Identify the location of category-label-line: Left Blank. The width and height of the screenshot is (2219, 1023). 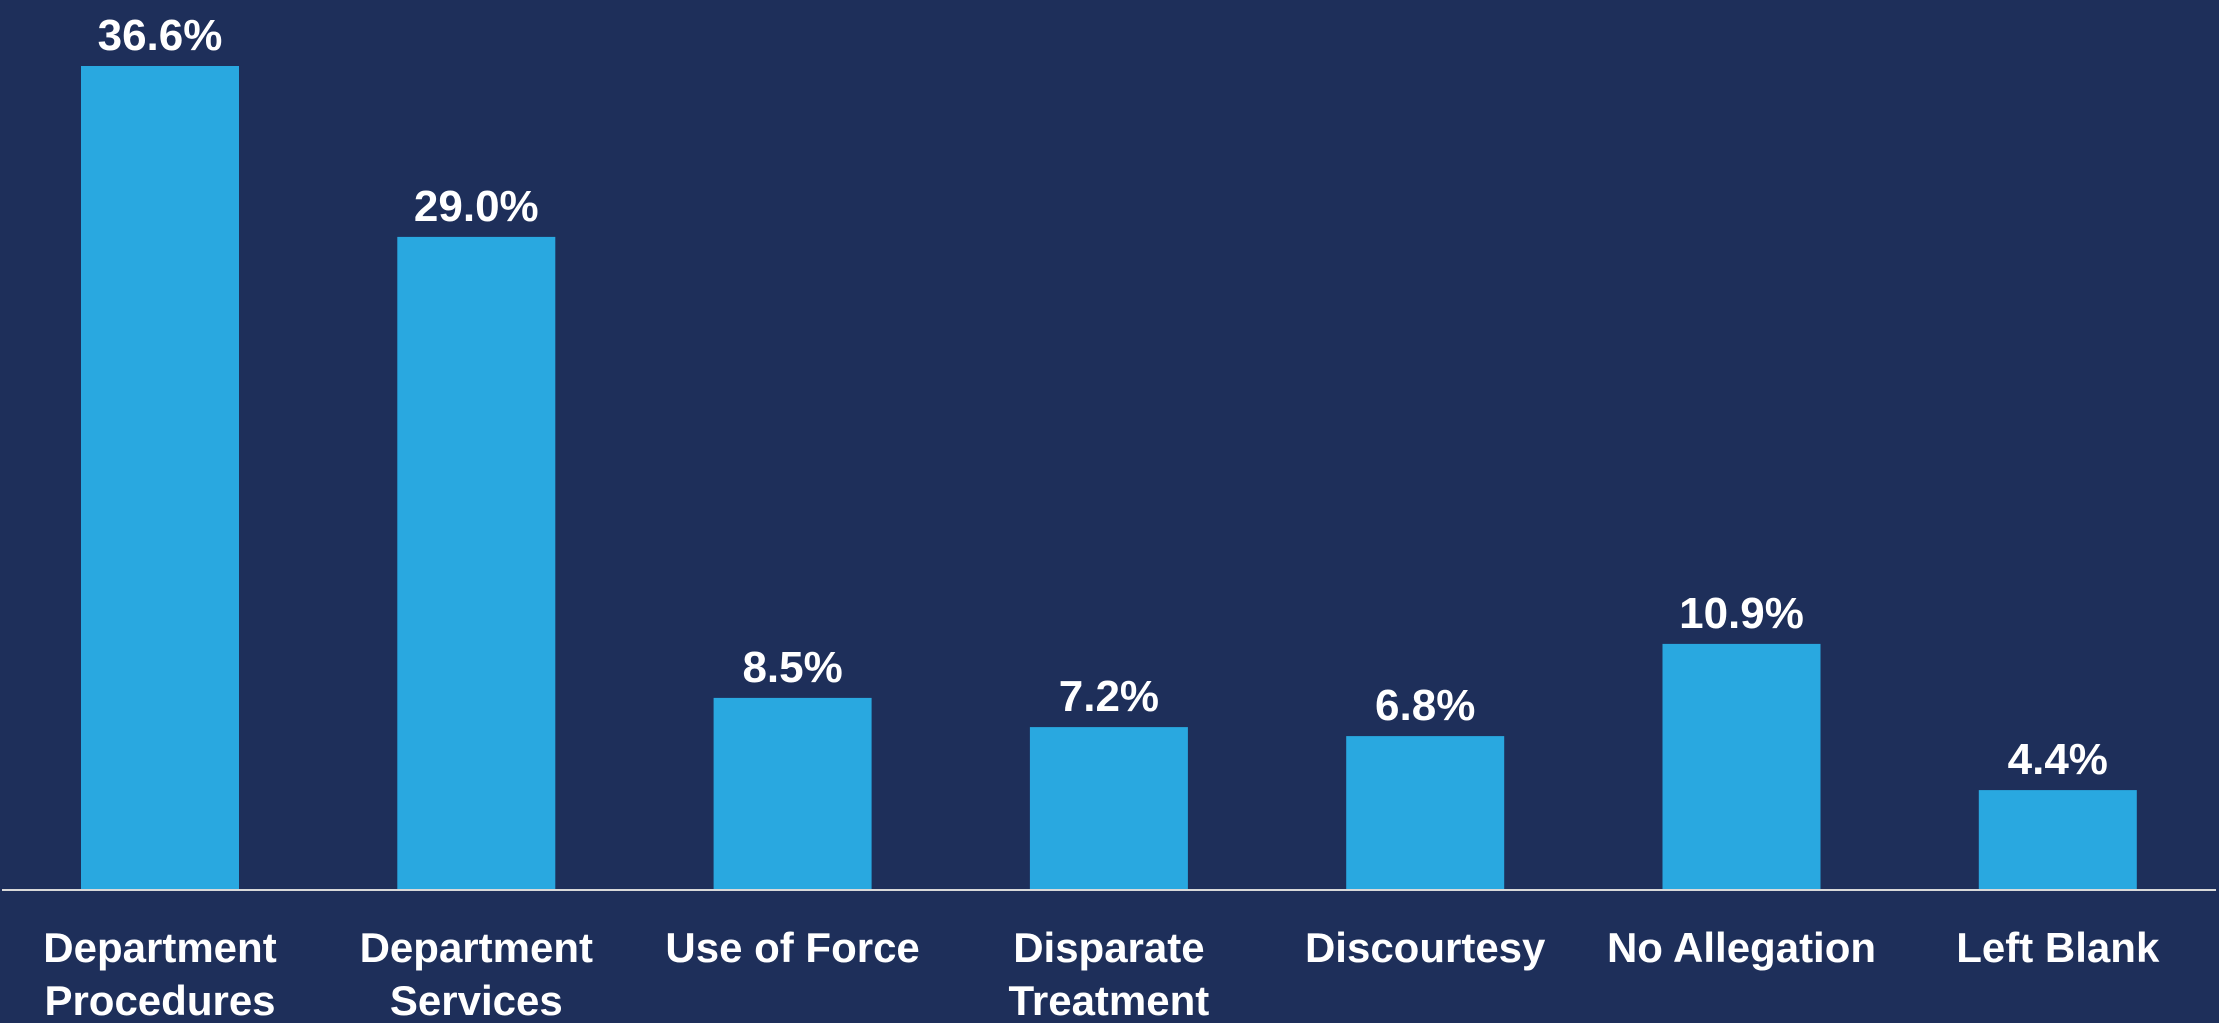
(2058, 947).